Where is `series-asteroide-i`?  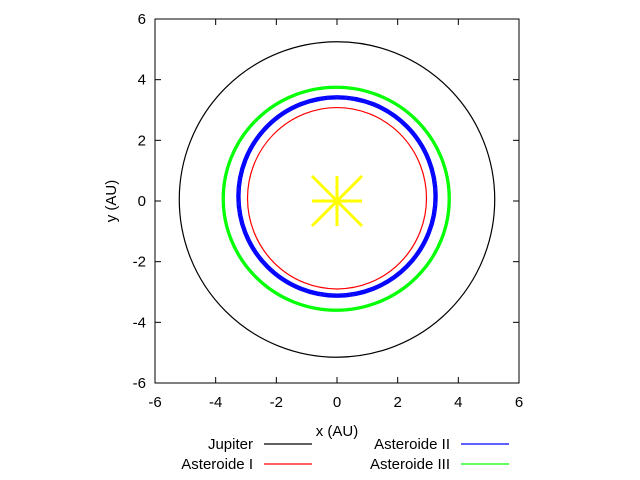 series-asteroide-i is located at coordinates (337, 198).